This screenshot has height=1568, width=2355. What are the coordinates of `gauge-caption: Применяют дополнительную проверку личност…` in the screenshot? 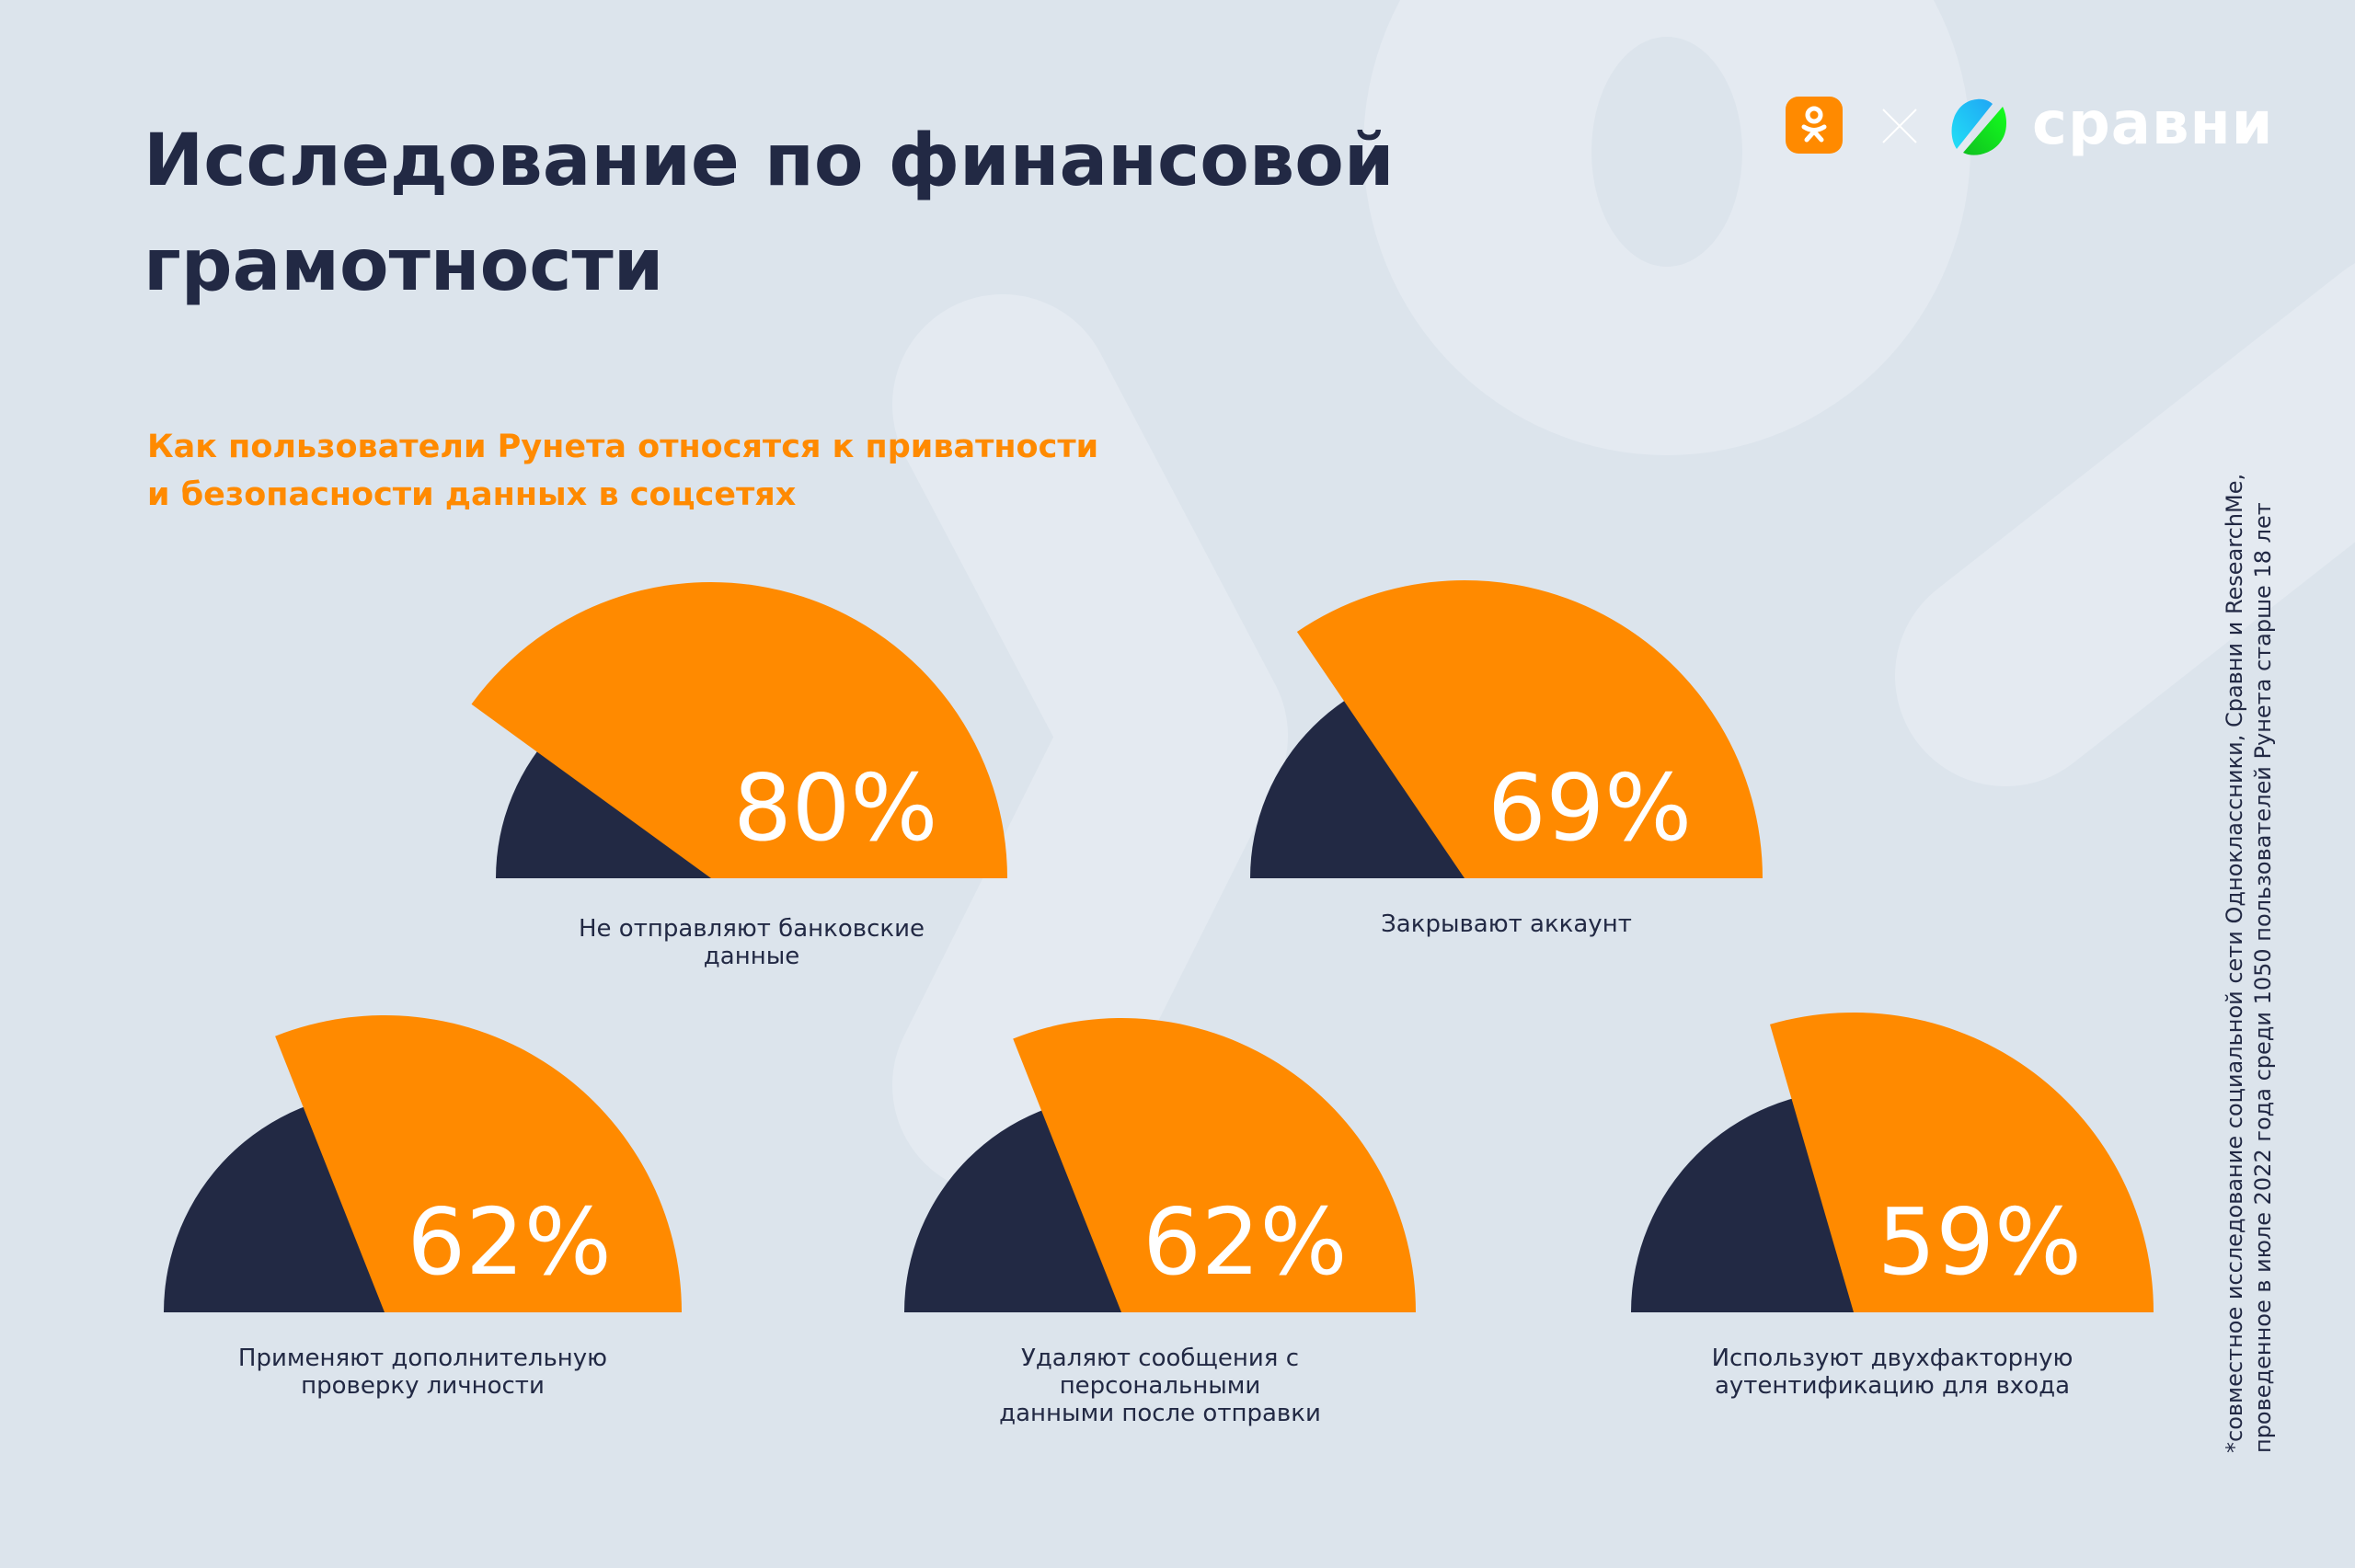 It's located at (423, 1372).